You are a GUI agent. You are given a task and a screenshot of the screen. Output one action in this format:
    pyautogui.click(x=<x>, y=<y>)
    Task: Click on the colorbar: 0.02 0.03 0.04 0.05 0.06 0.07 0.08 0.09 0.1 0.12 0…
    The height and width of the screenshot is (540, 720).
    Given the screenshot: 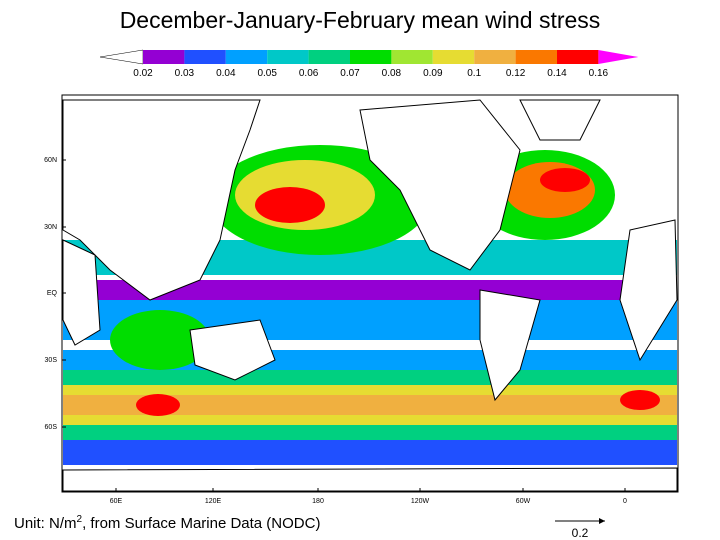 What is the action you would take?
    pyautogui.click(x=369, y=64)
    